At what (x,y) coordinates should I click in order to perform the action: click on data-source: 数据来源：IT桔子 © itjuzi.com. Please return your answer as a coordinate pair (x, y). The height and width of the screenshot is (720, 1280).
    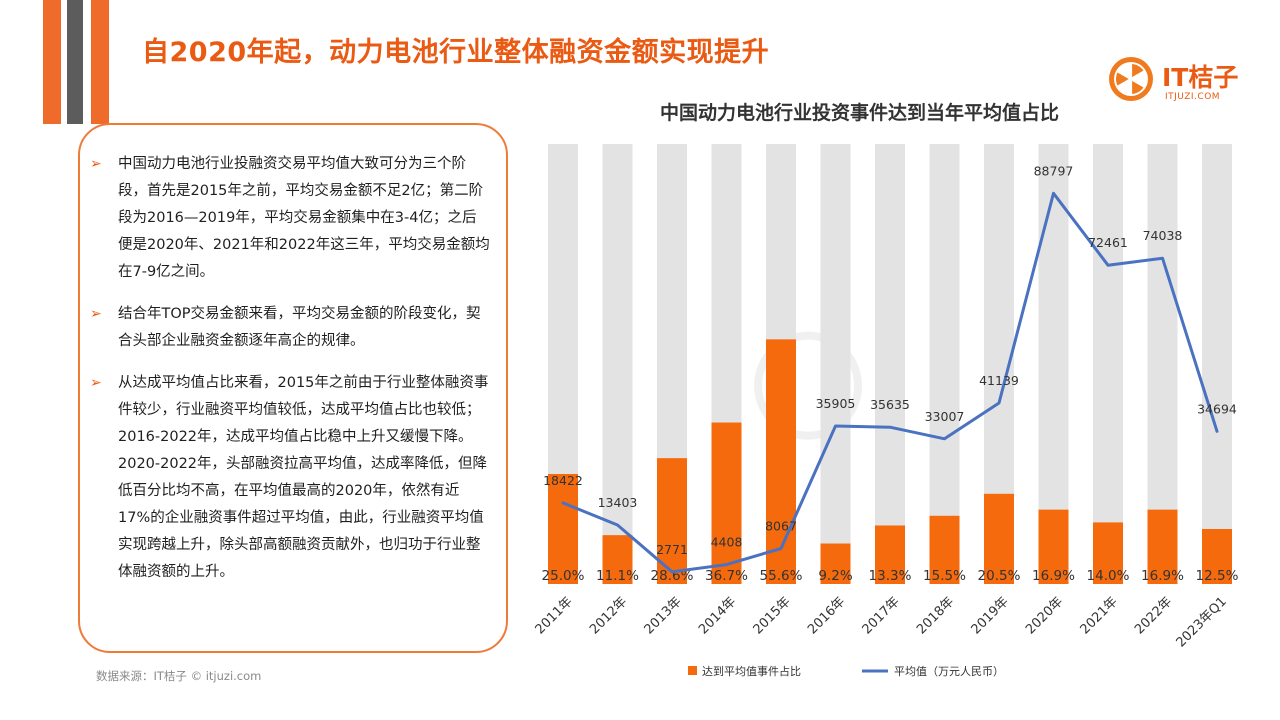
    Looking at the image, I should click on (179, 676).